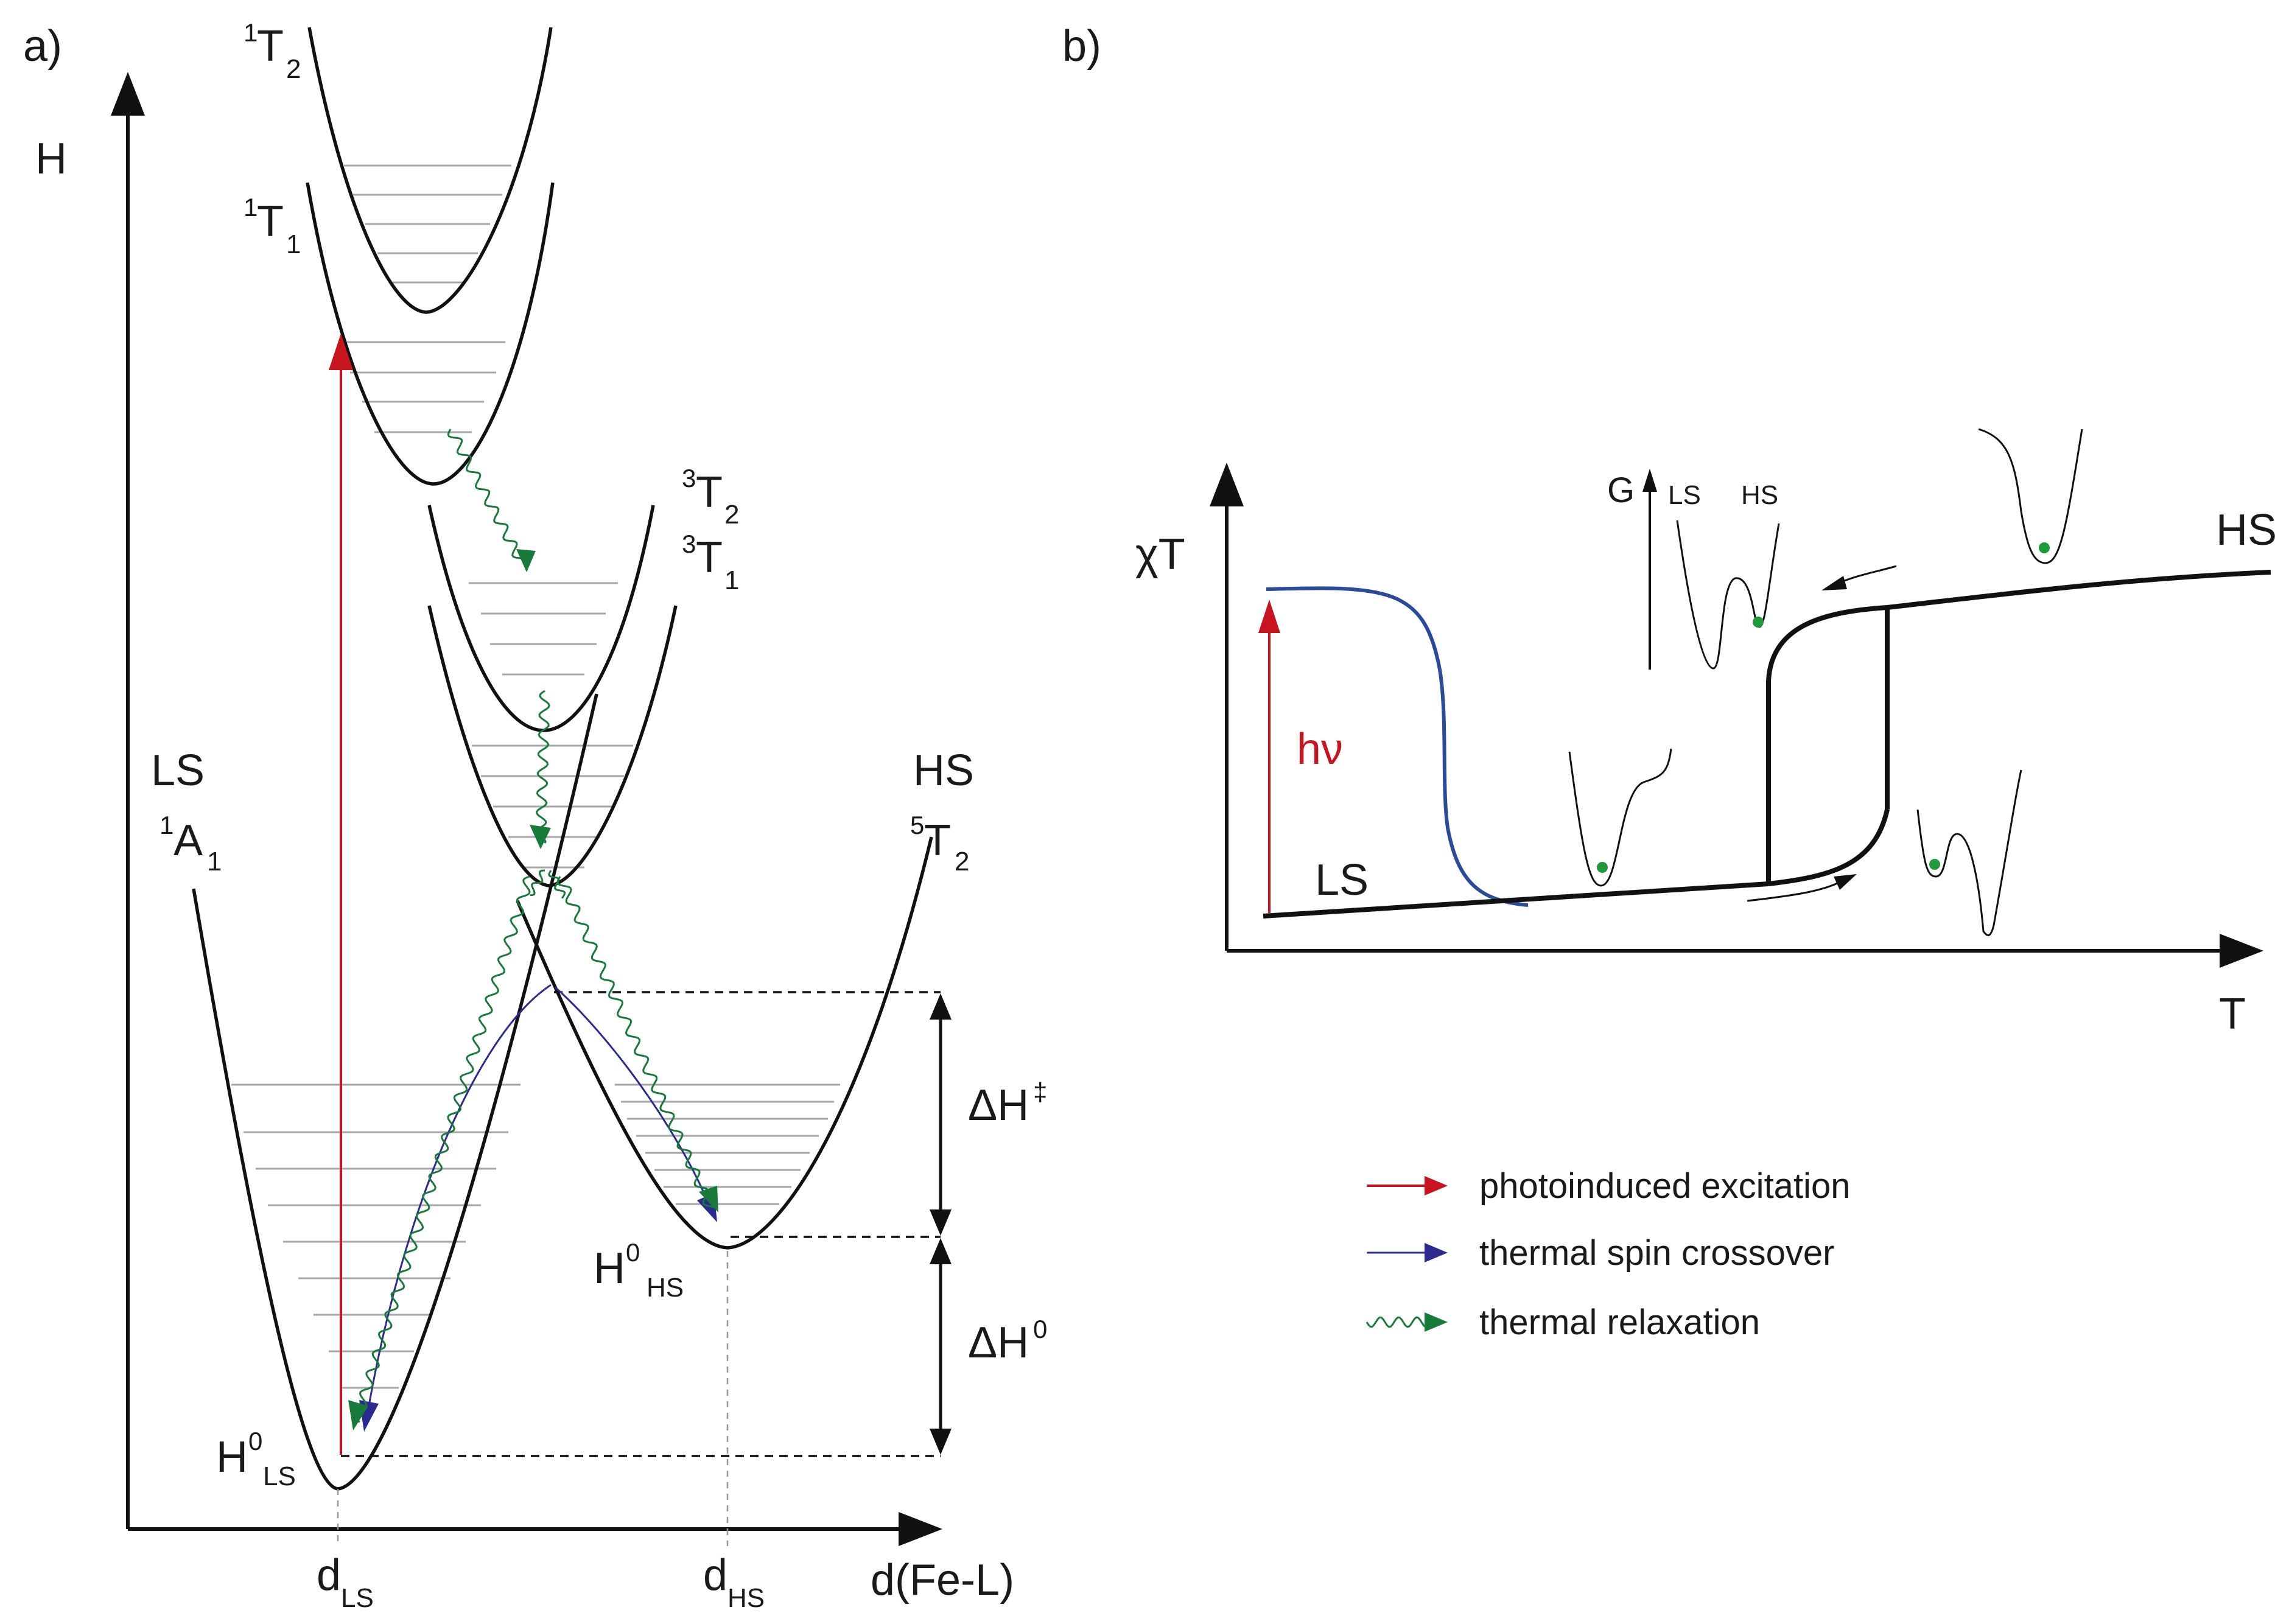 This screenshot has width=2275, height=1624. I want to click on legend-photo-label: photoinduced excitation, so click(1664, 1186).